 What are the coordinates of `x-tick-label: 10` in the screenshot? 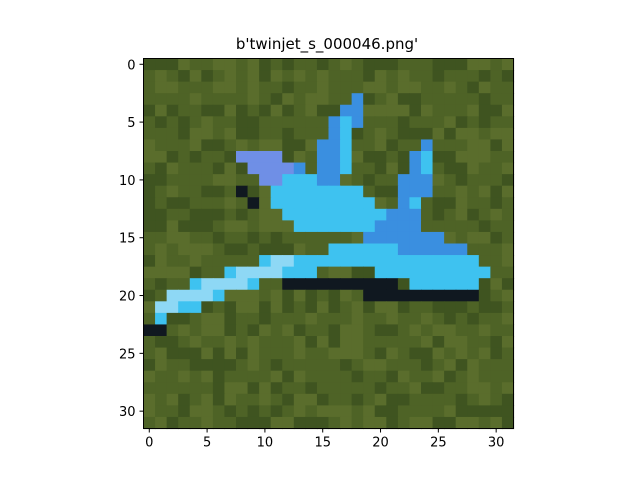 It's located at (265, 443).